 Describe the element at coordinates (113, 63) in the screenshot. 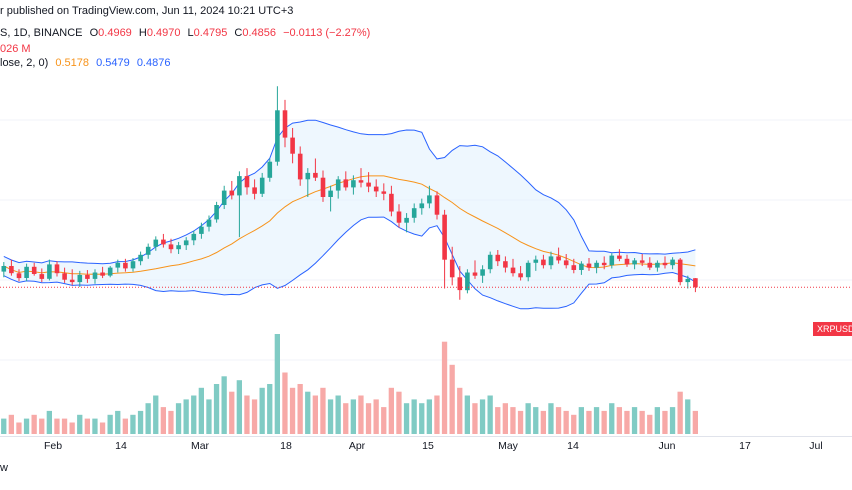

I see `indicator-upper-value: 0.5479` at that location.